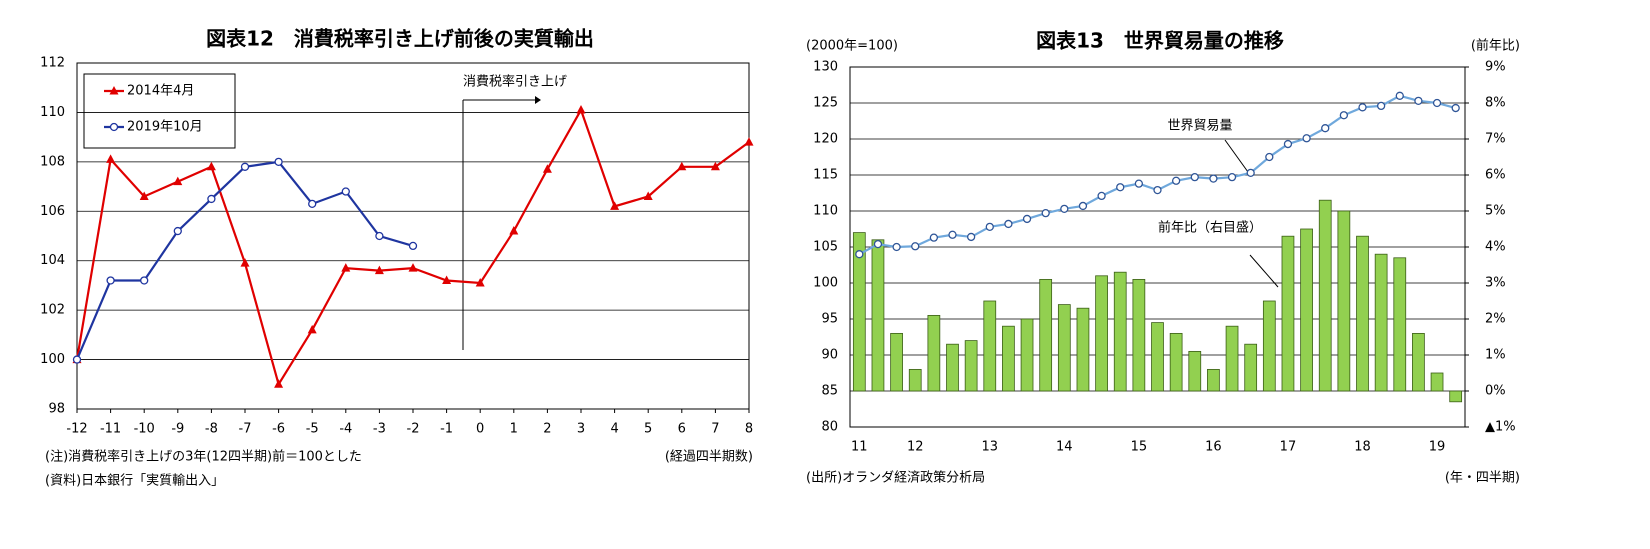  Describe the element at coordinates (581, 429) in the screenshot. I see `x-tick-label: 3` at that location.